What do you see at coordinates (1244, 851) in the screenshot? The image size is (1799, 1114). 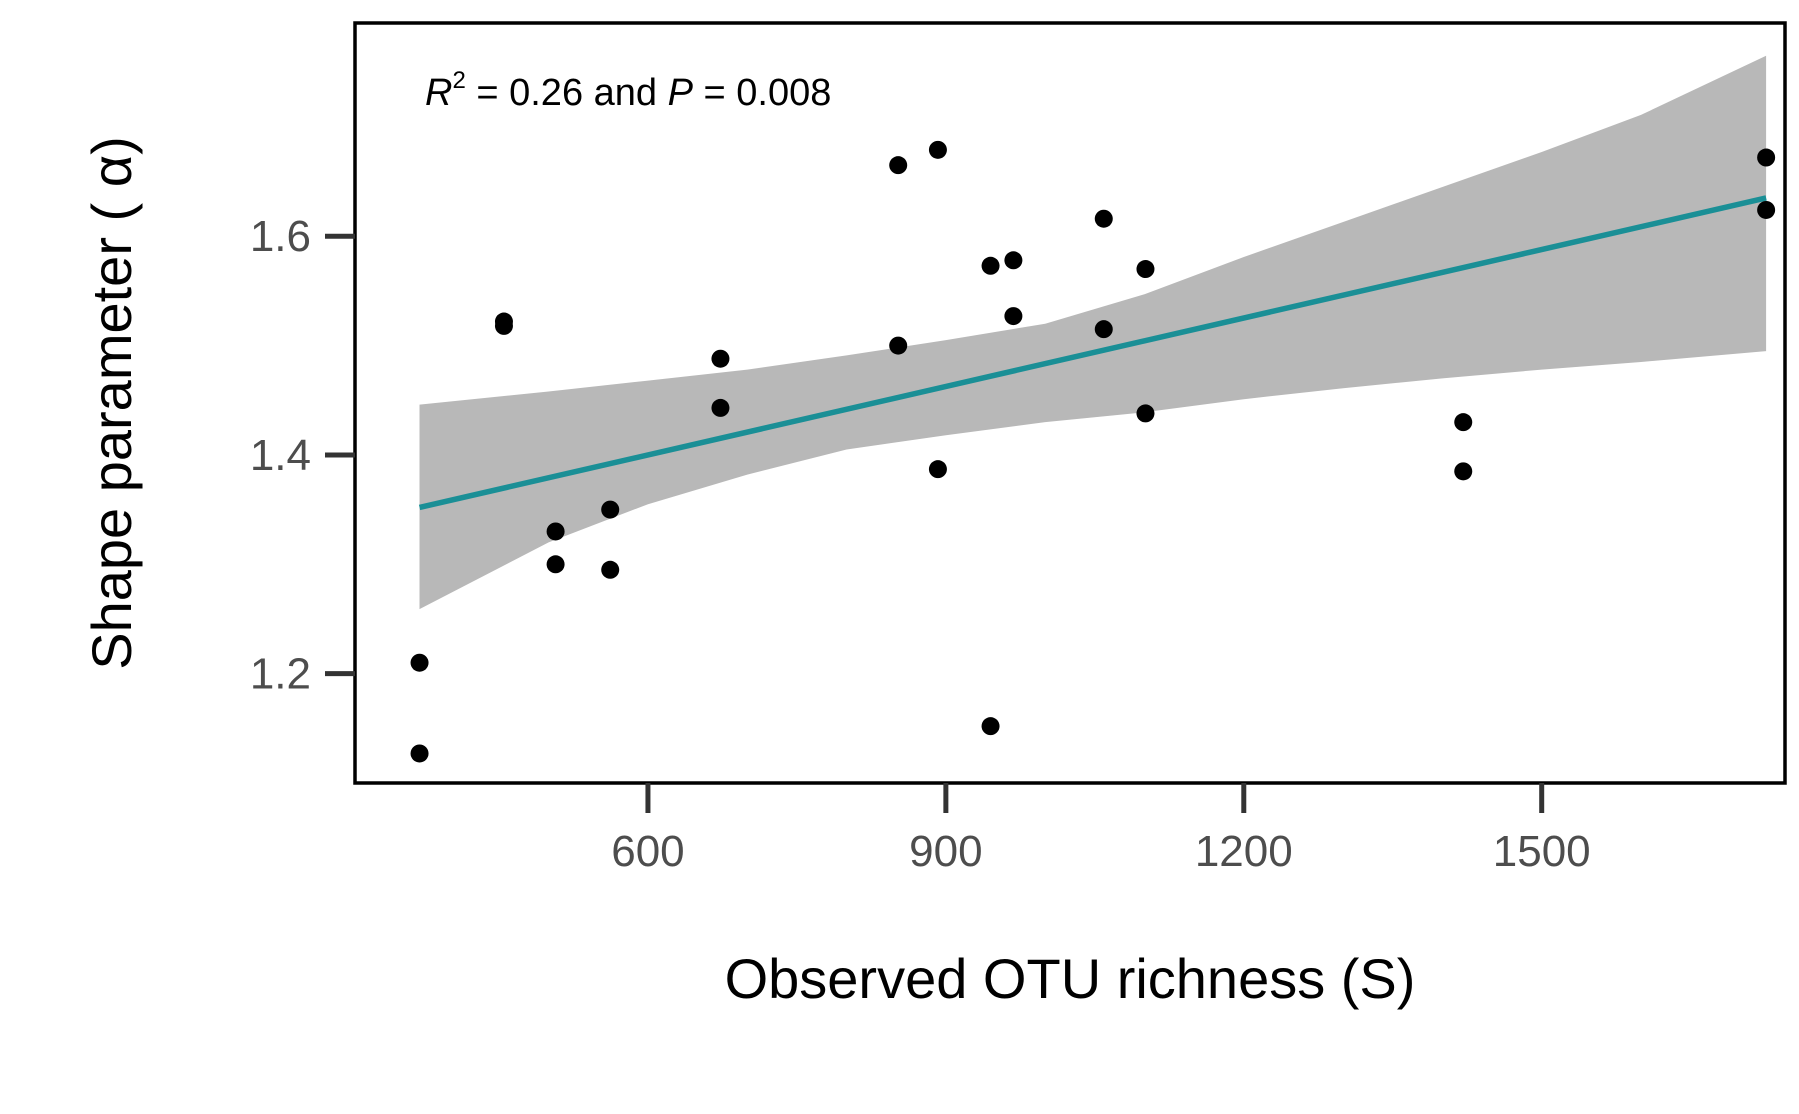 I see `x-tick-label: 1200` at bounding box center [1244, 851].